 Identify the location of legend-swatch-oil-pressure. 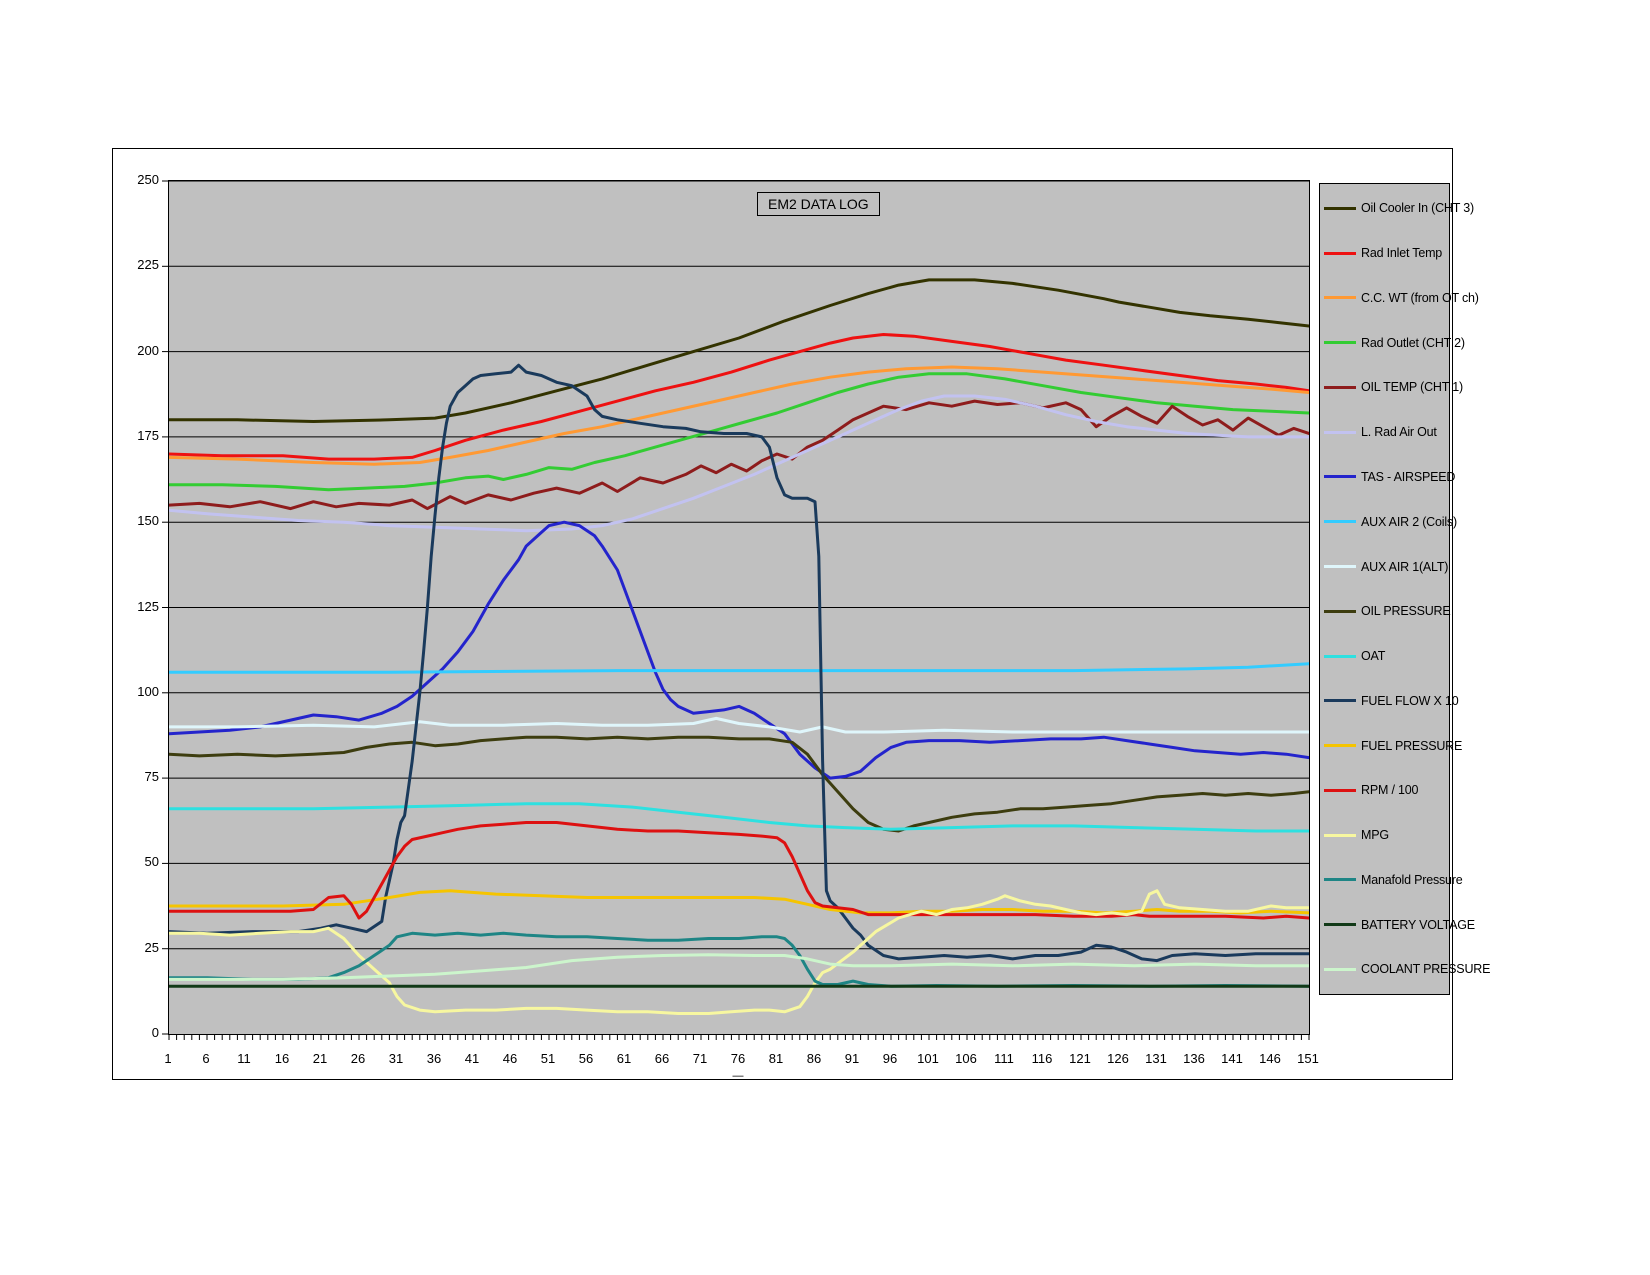
(1340, 611).